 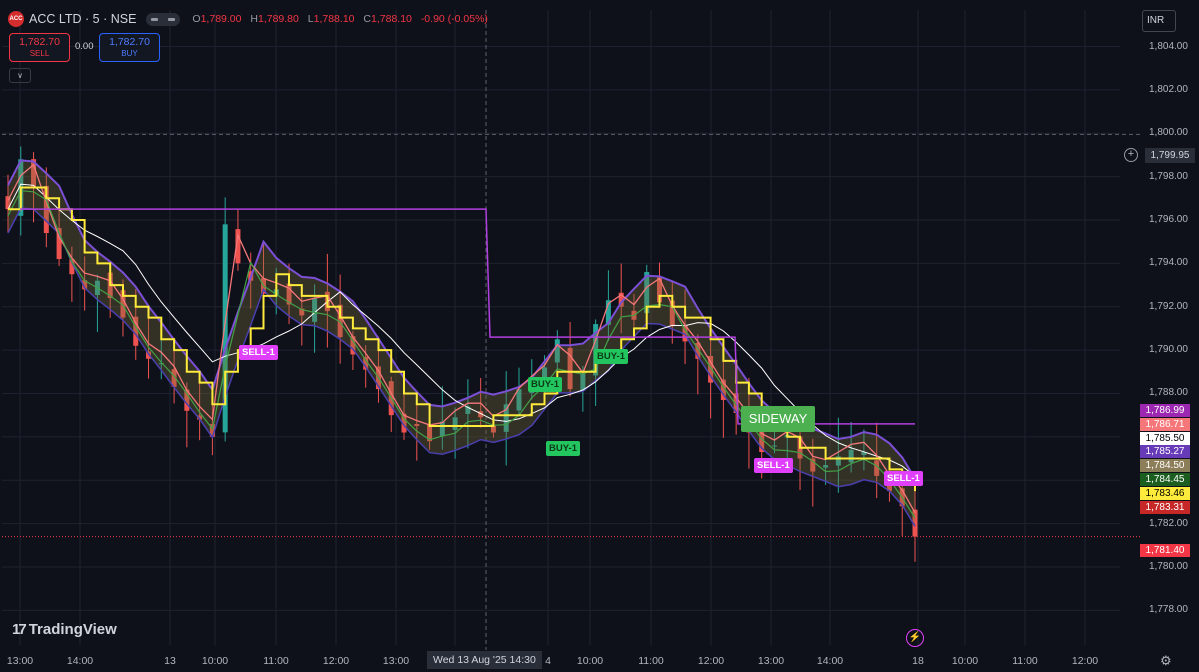 I want to click on price-tick-label: 1,794.00, so click(x=1168, y=263).